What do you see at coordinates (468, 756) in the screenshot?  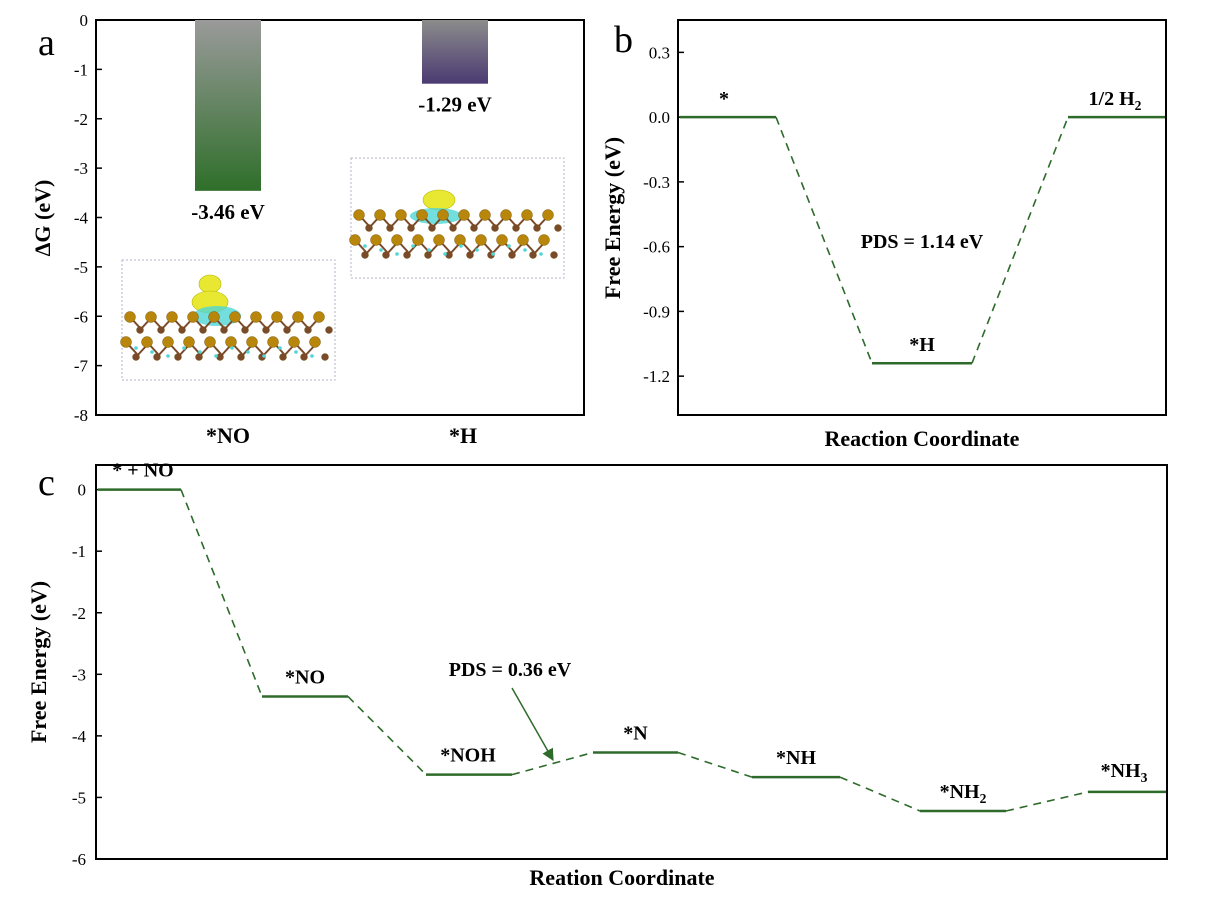 I see `energy-level-label: *NOH` at bounding box center [468, 756].